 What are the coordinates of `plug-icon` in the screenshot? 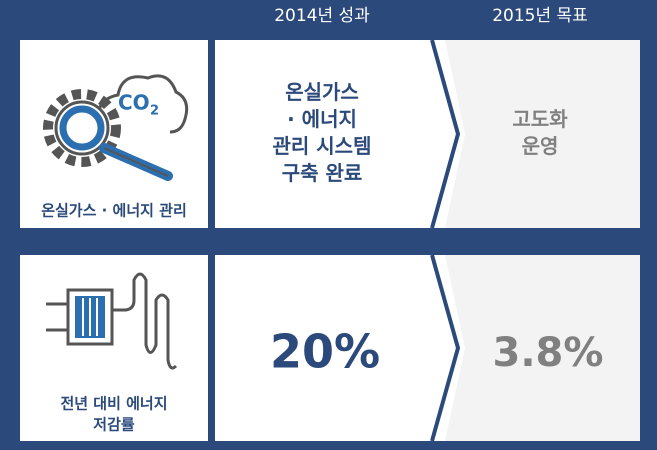 It's located at (112, 321).